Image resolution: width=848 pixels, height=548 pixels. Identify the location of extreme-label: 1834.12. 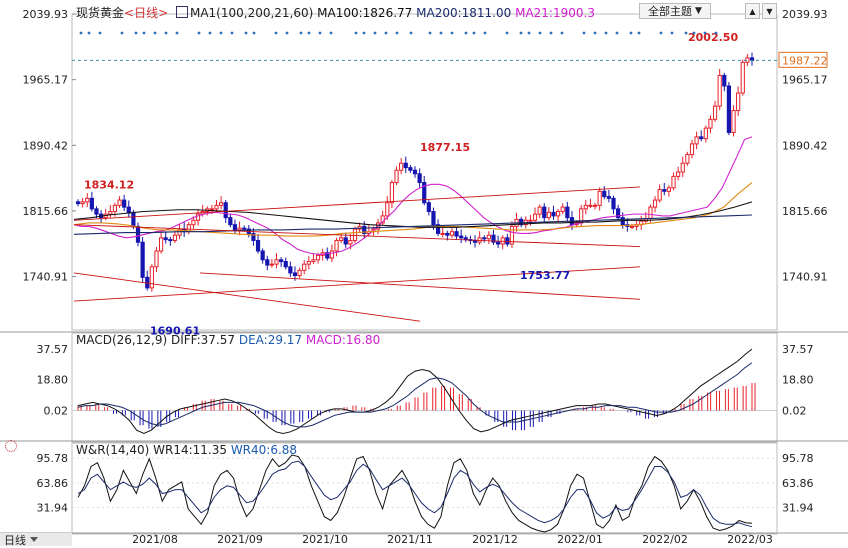
(109, 185).